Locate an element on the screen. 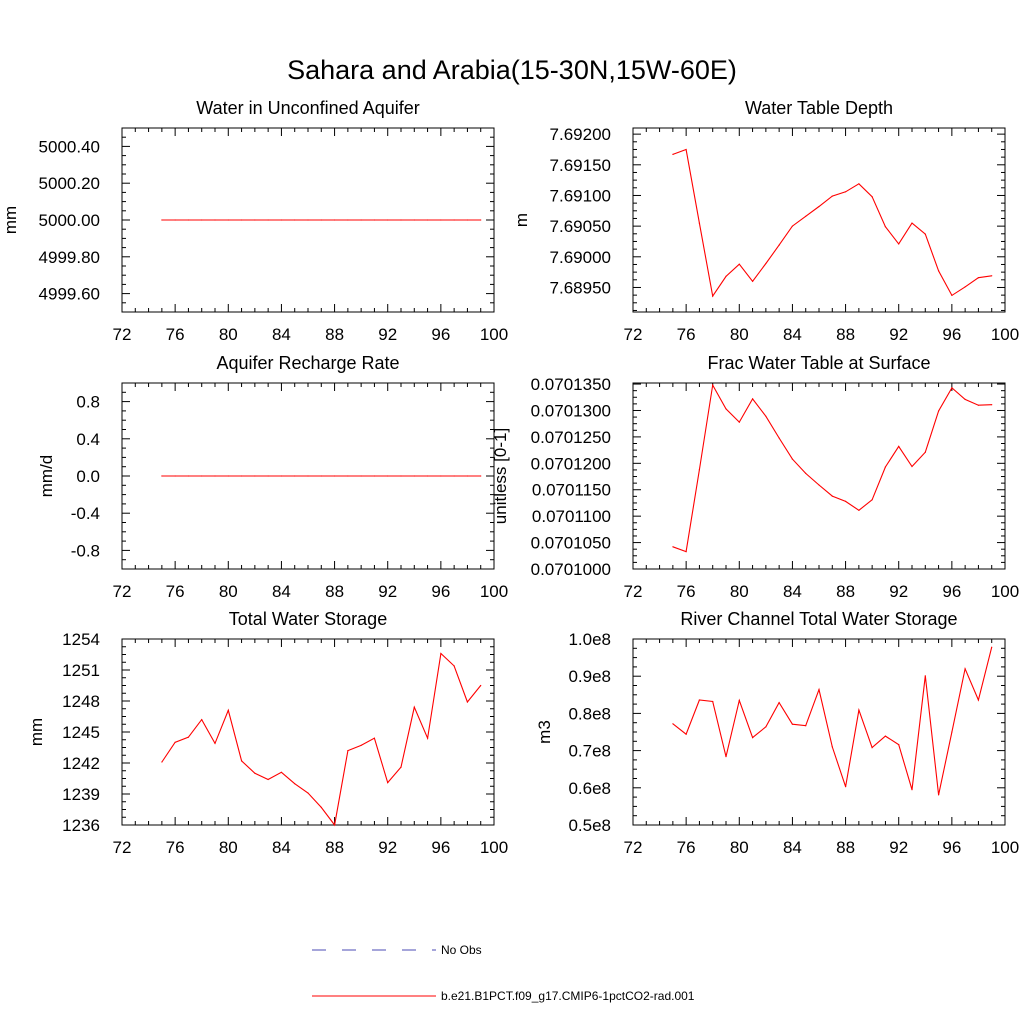 Image resolution: width=1024 pixels, height=1024 pixels. page-title: Sahara and Arabia(15-30N,15W-60E) is located at coordinates (512, 70).